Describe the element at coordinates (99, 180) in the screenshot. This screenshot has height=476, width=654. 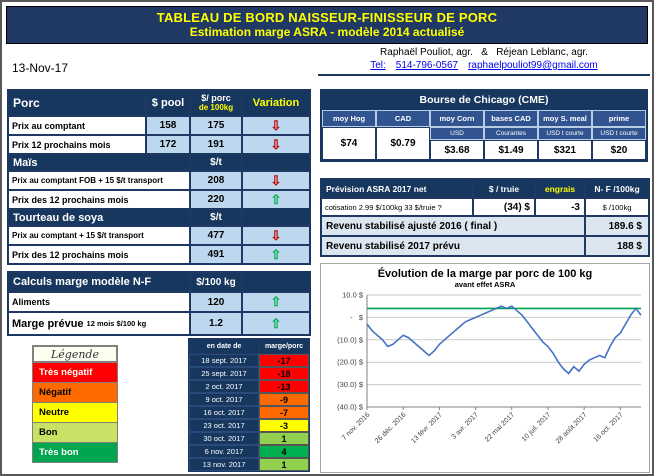
I see `mais-row-comptant-label: Prix au comptant FOB + 15 $/t transport` at that location.